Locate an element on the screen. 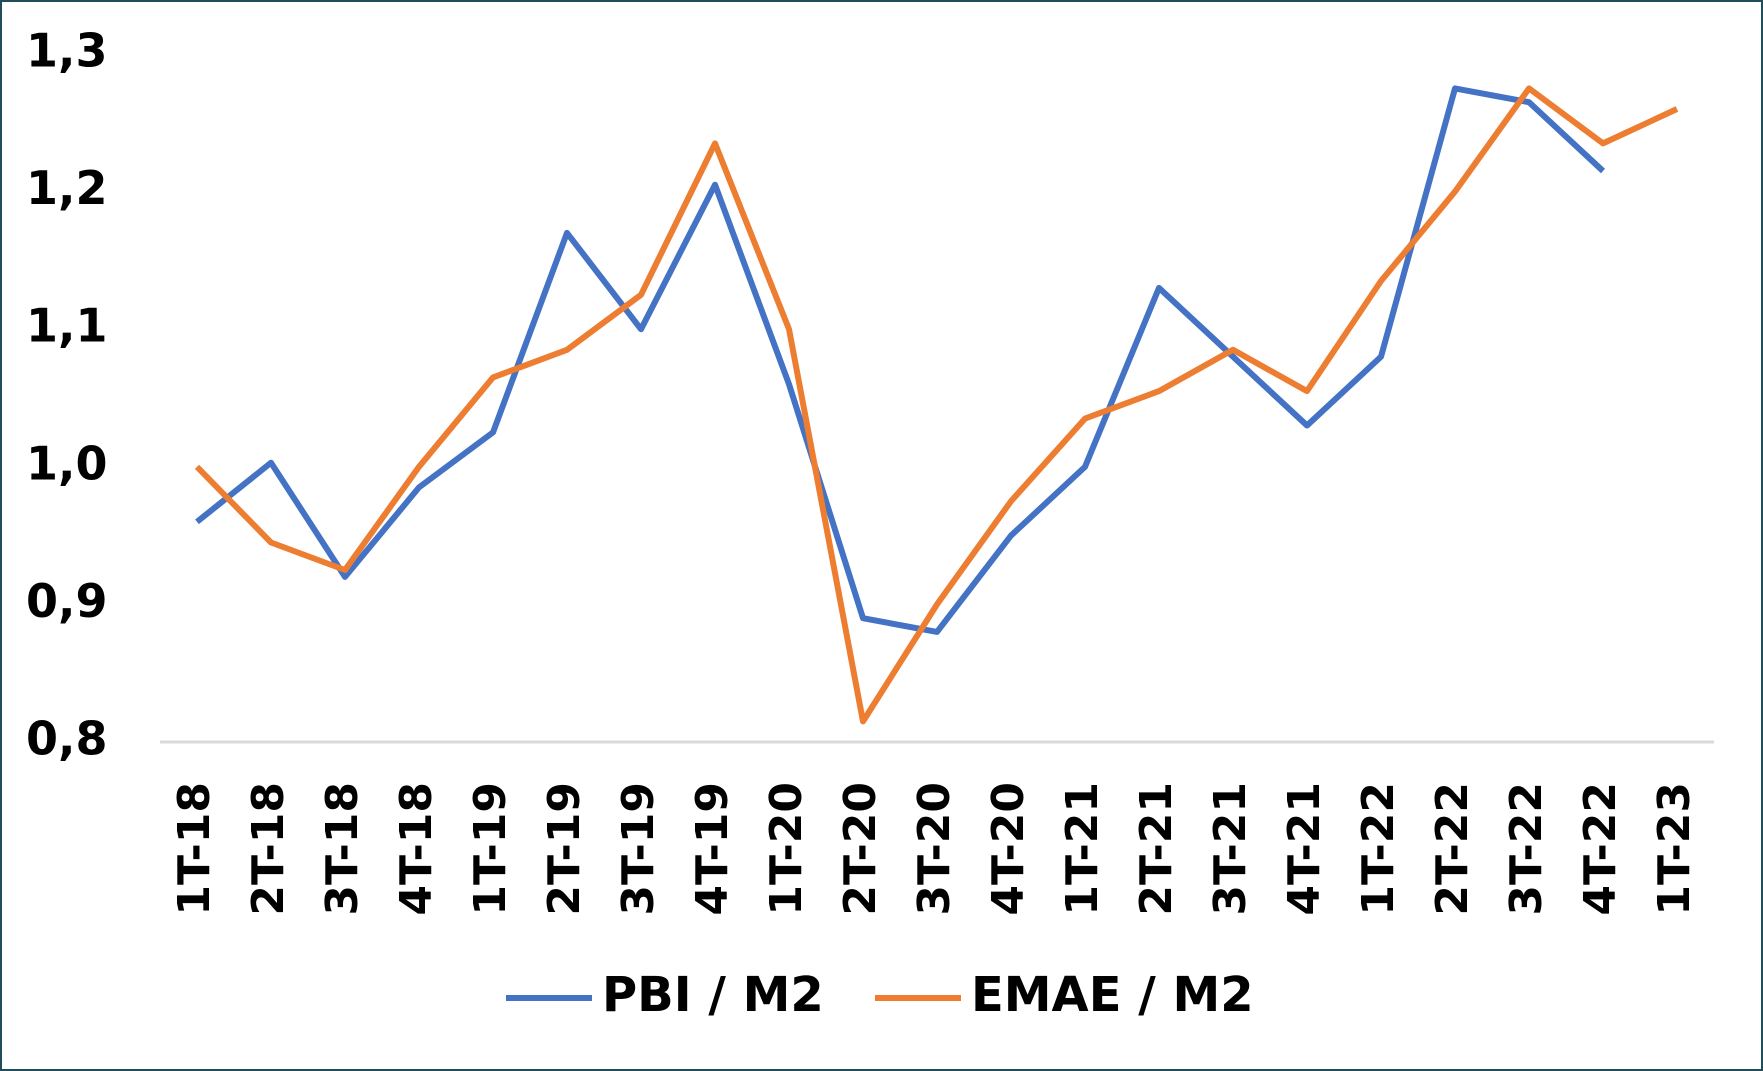  x-tick-label: 1T-22 is located at coordinates (1378, 849).